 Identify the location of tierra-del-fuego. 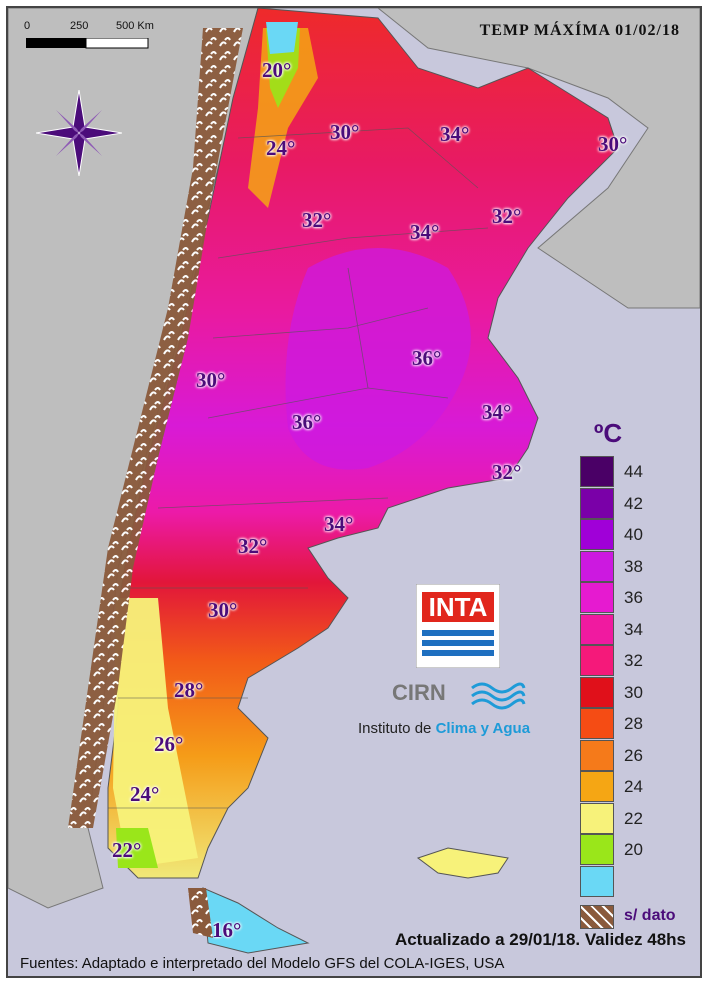
(256, 920).